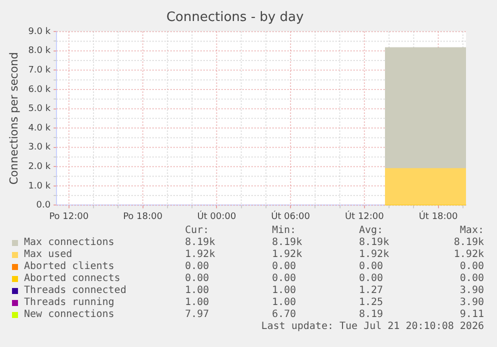 This screenshot has width=497, height=347. What do you see at coordinates (40, 167) in the screenshot?
I see `y-tick-label: 2.0 k` at bounding box center [40, 167].